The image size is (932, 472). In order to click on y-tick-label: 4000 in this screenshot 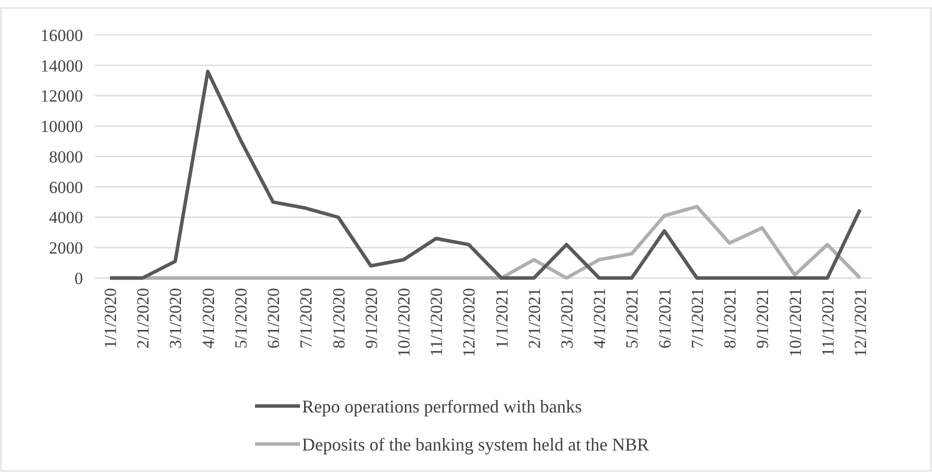, I will do `click(66, 218)`.